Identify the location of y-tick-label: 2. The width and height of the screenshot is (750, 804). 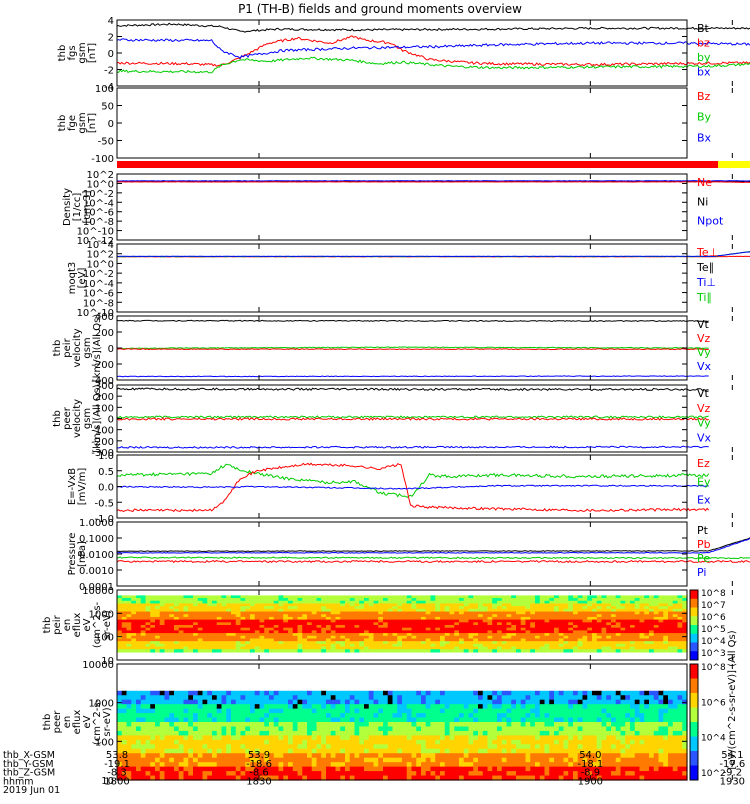
(111, 38).